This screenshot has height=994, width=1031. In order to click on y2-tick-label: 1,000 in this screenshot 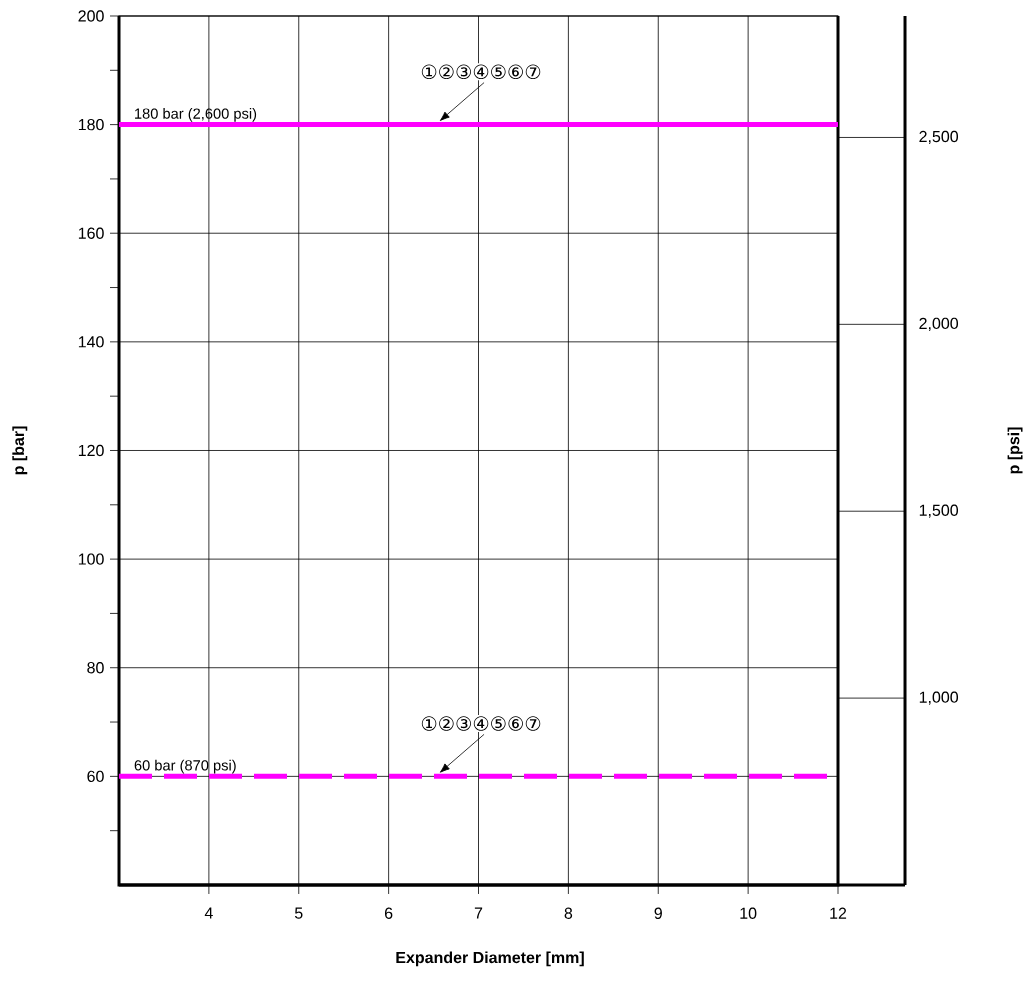, I will do `click(939, 698)`.